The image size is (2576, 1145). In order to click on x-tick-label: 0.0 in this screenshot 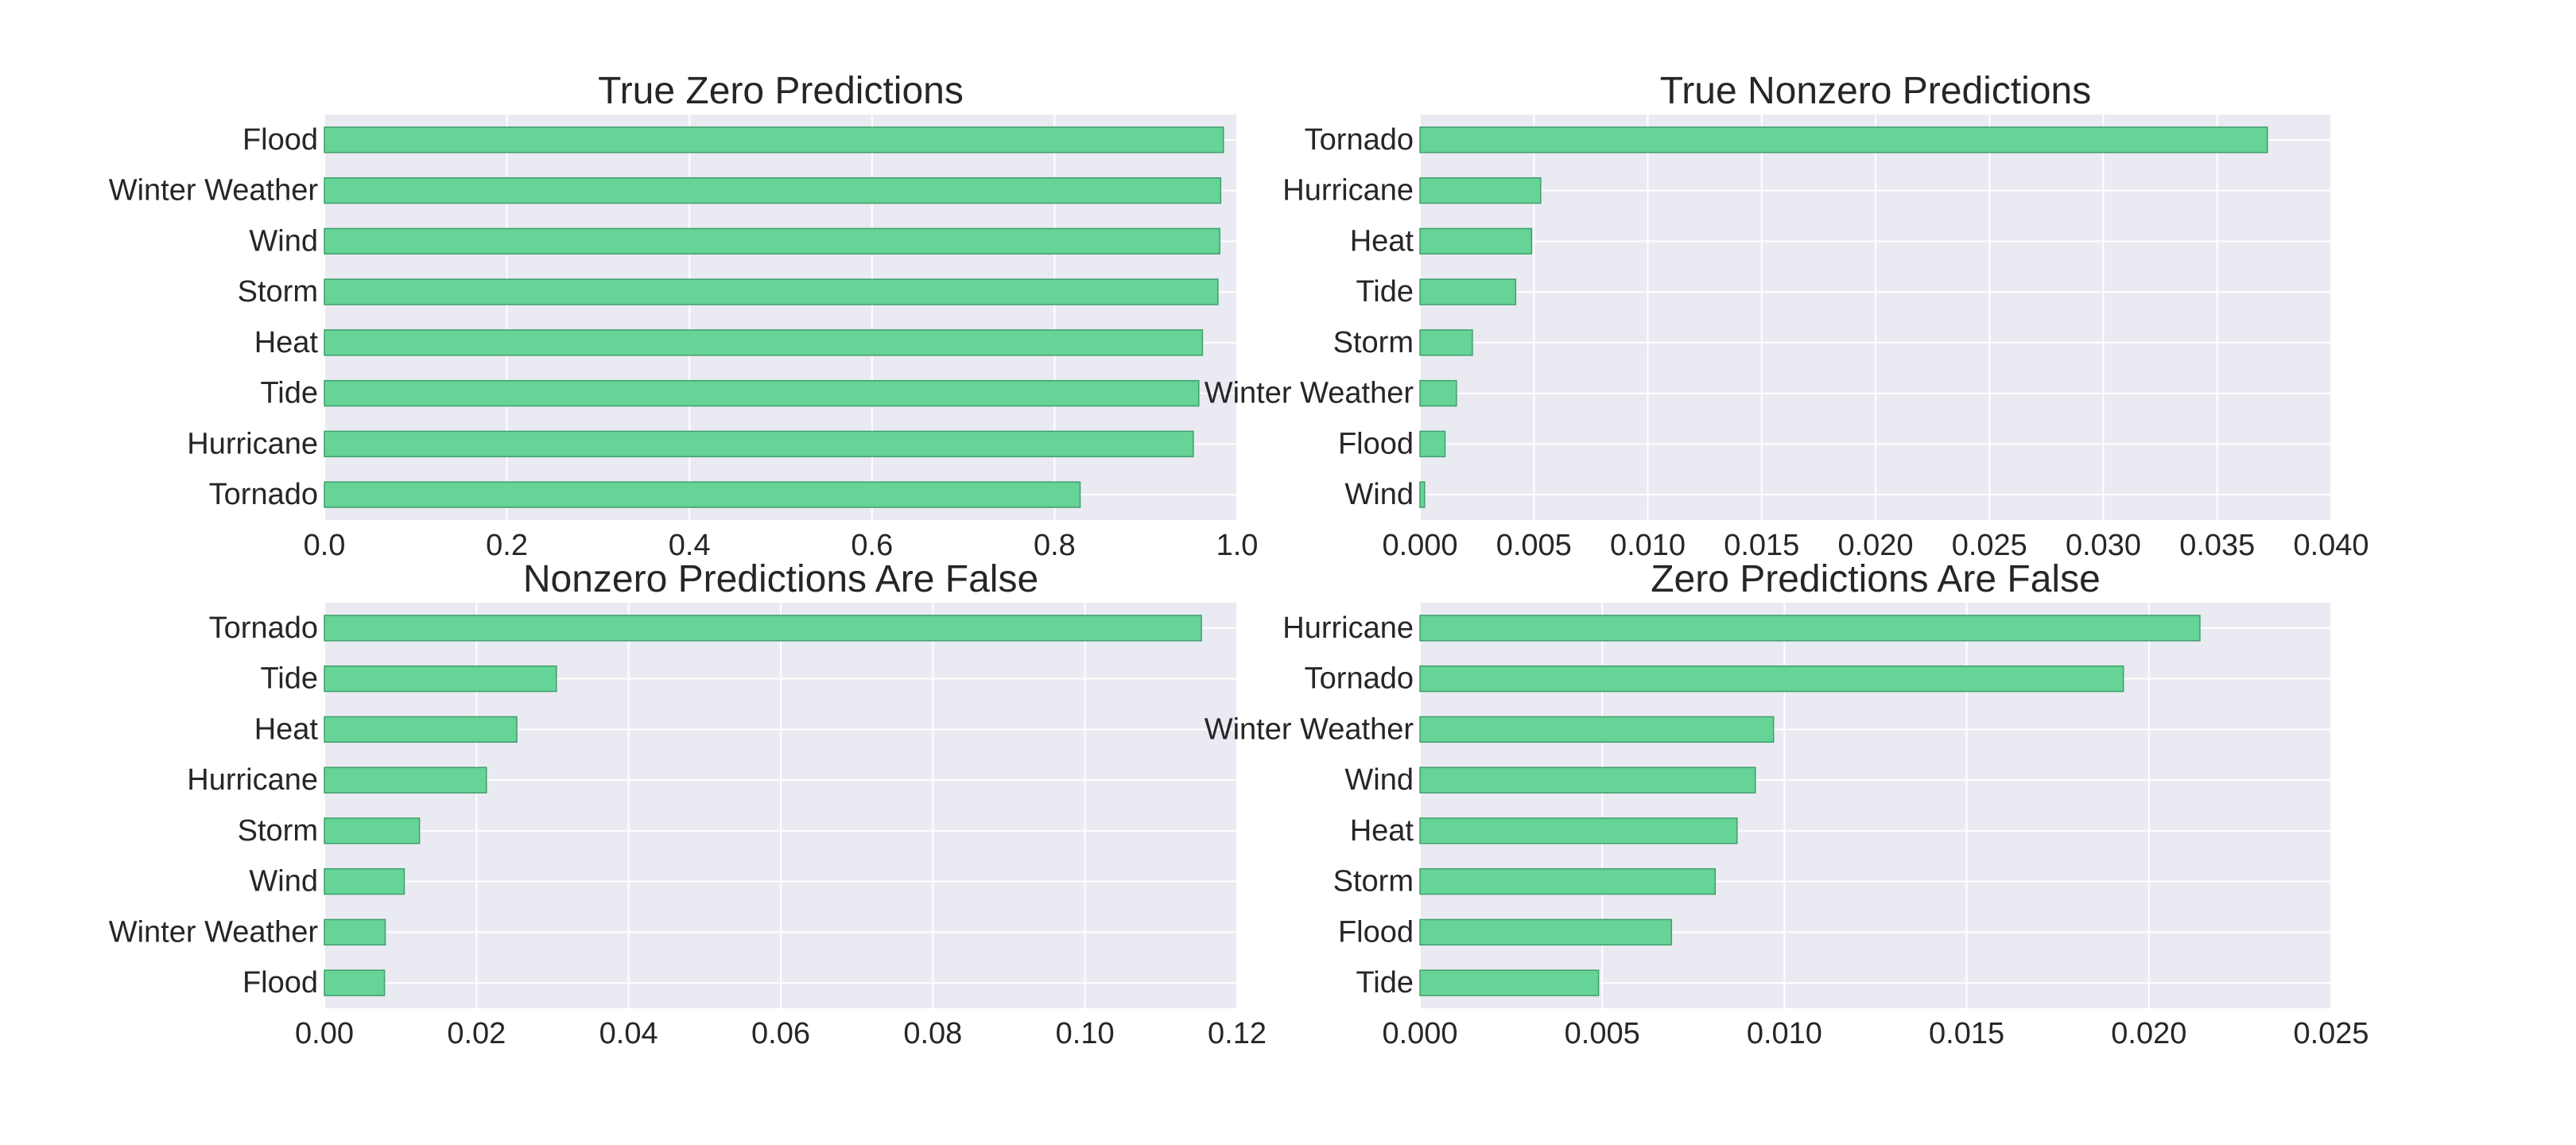, I will do `click(325, 545)`.